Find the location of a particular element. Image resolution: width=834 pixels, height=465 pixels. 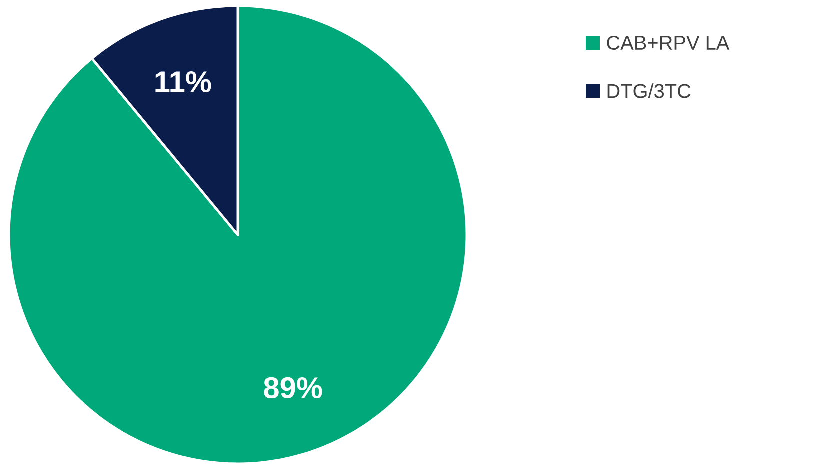

legend-label: CAB+RPV LA is located at coordinates (668, 43).